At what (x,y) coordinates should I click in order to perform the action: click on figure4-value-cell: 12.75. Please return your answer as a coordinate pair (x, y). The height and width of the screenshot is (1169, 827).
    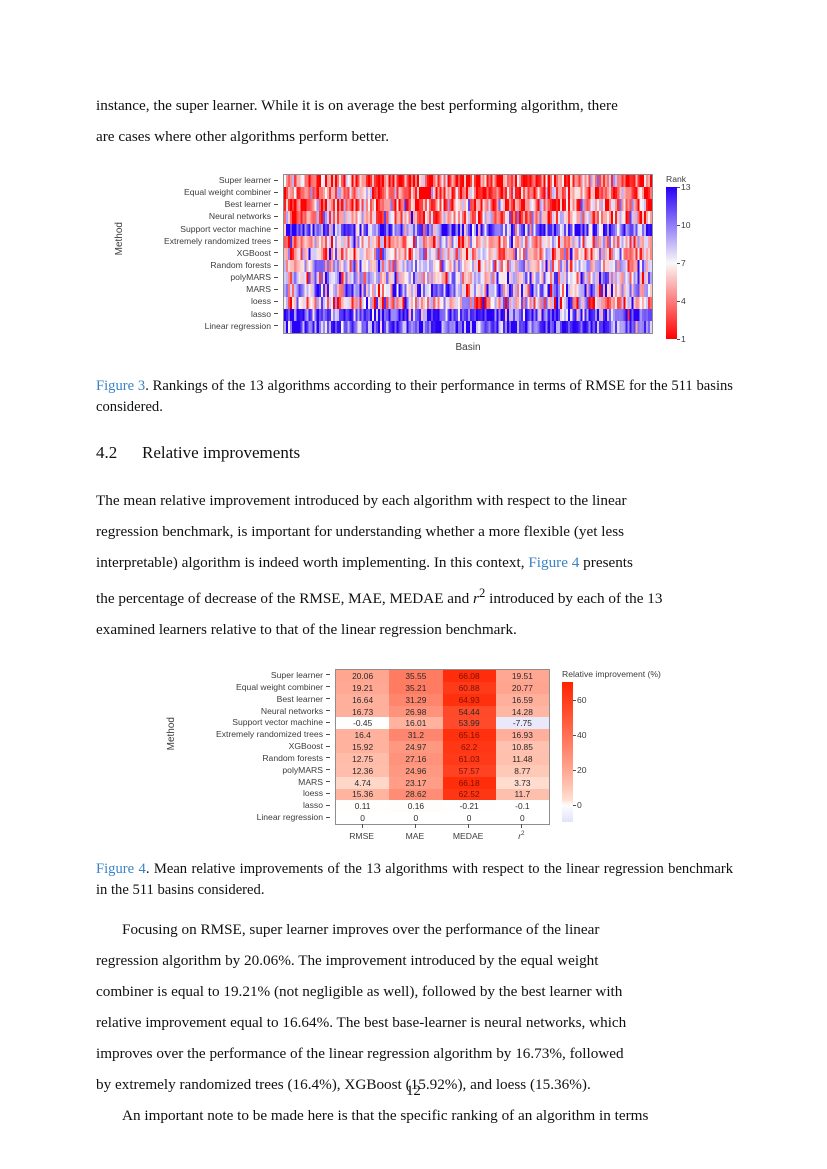
    Looking at the image, I should click on (363, 758).